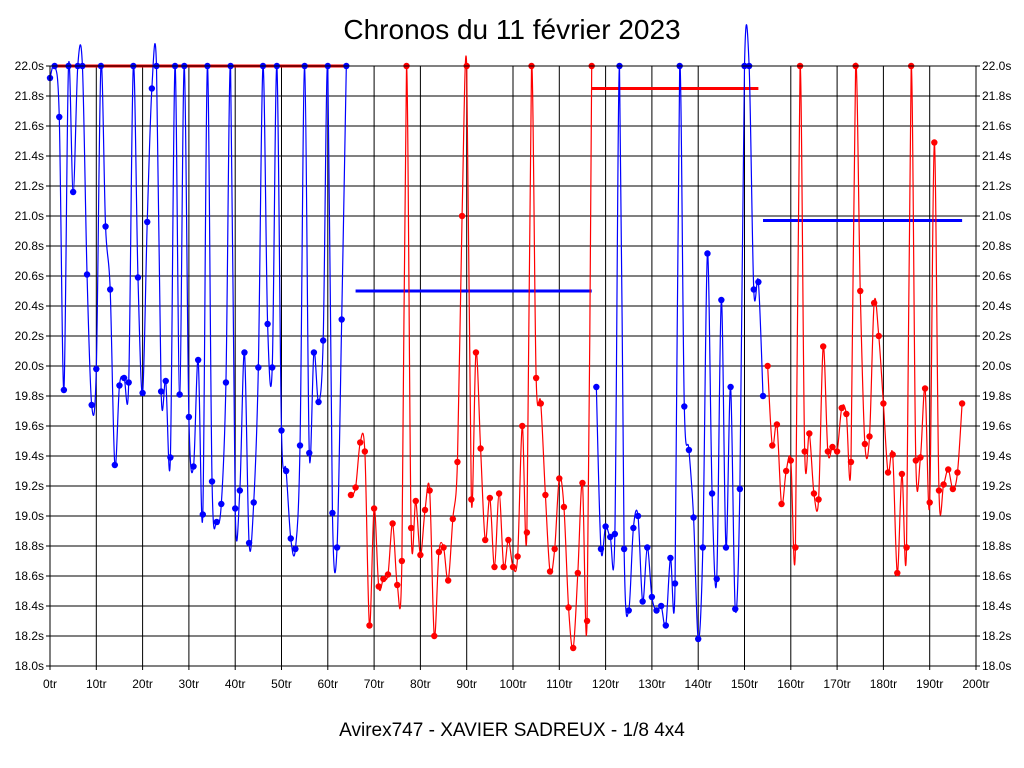  What do you see at coordinates (29, 576) in the screenshot?
I see `y-tick-label-left: 18.6s` at bounding box center [29, 576].